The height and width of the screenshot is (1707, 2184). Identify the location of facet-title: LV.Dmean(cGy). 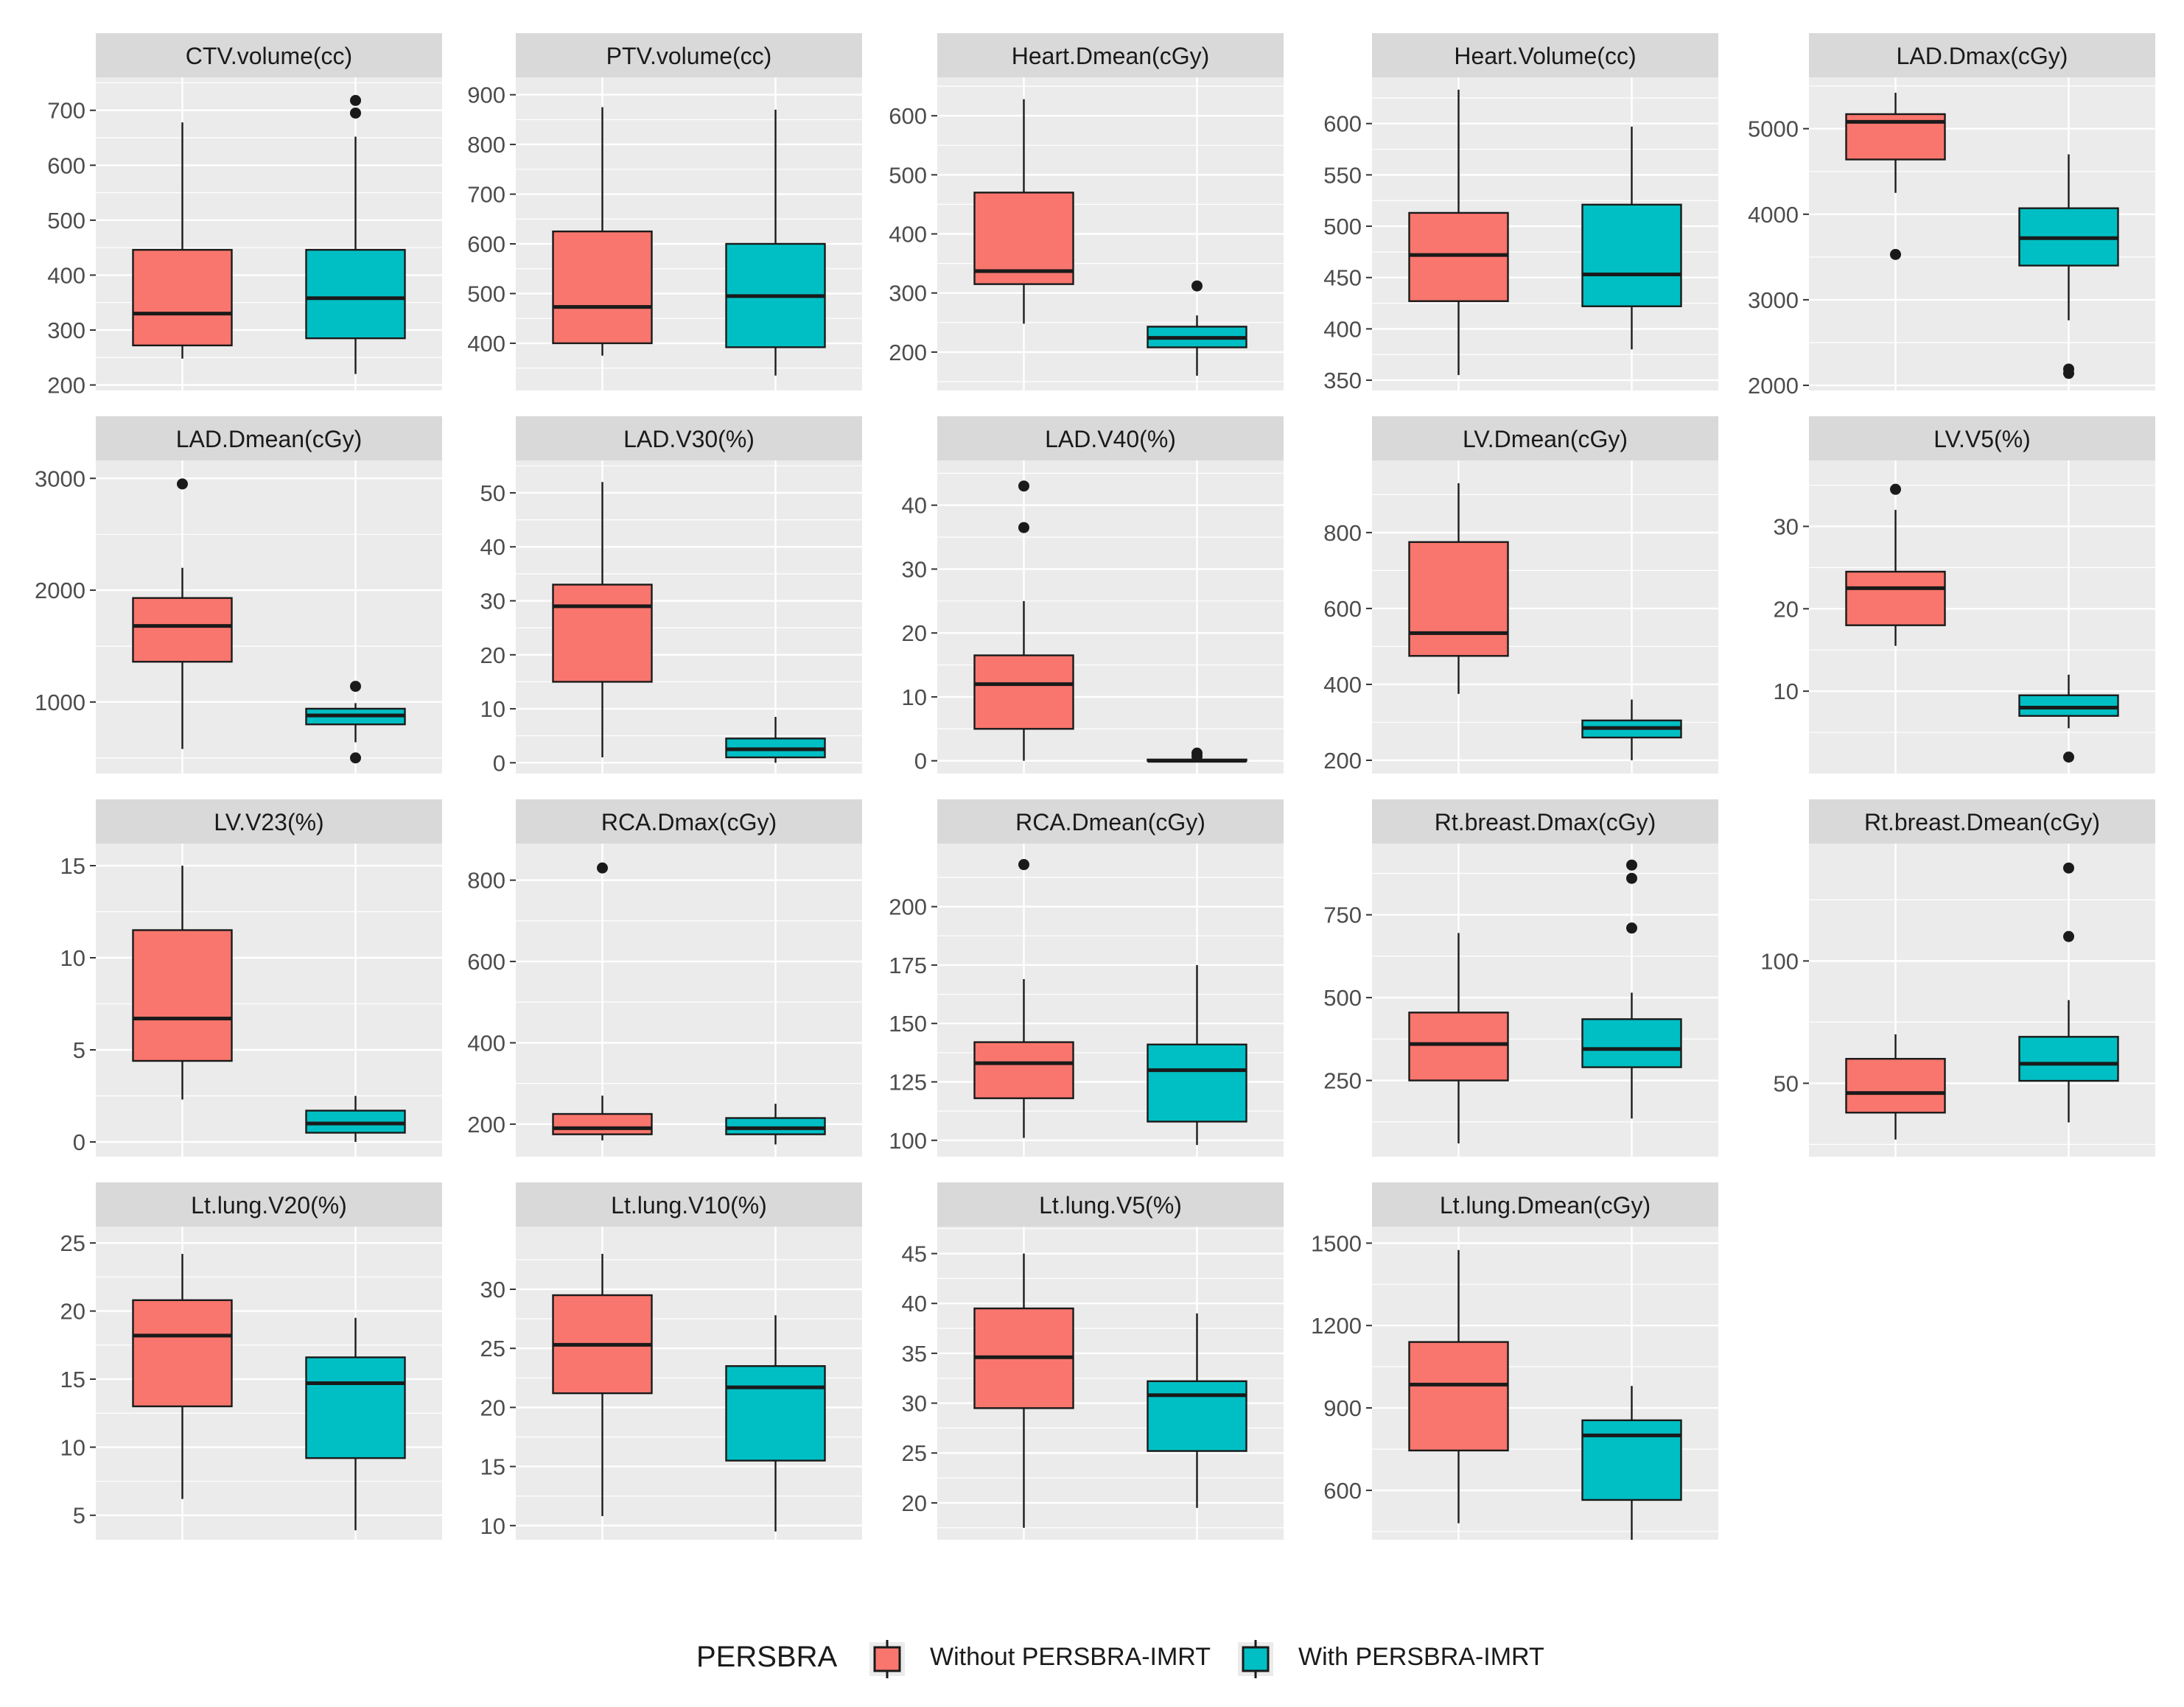
(1545, 439).